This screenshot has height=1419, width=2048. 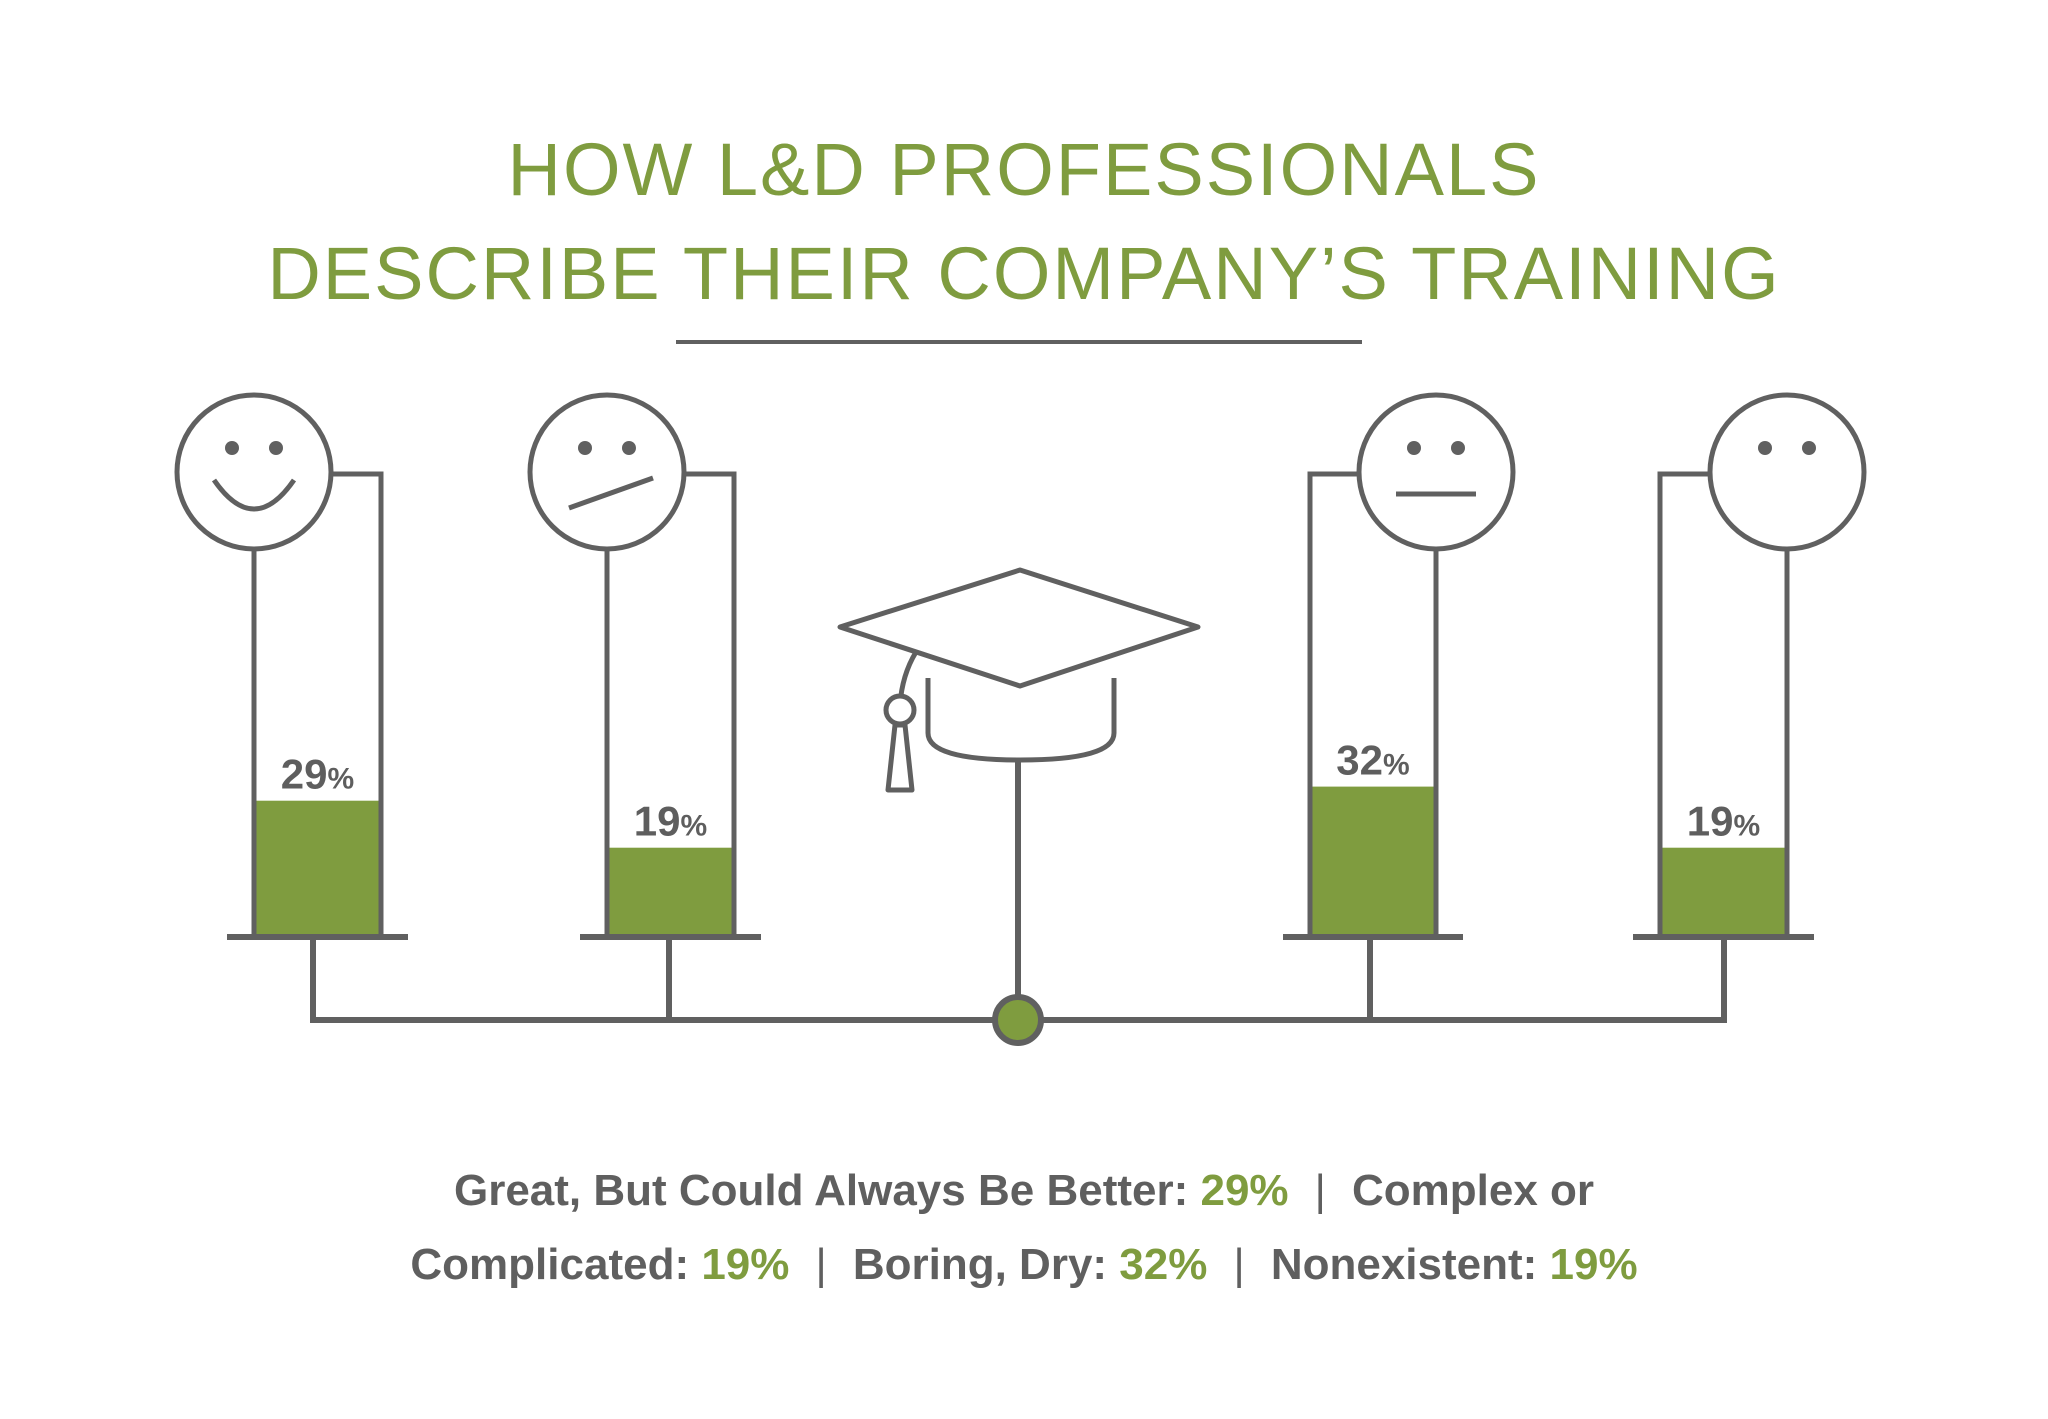 I want to click on skeptical-face-icon, so click(x=607, y=472).